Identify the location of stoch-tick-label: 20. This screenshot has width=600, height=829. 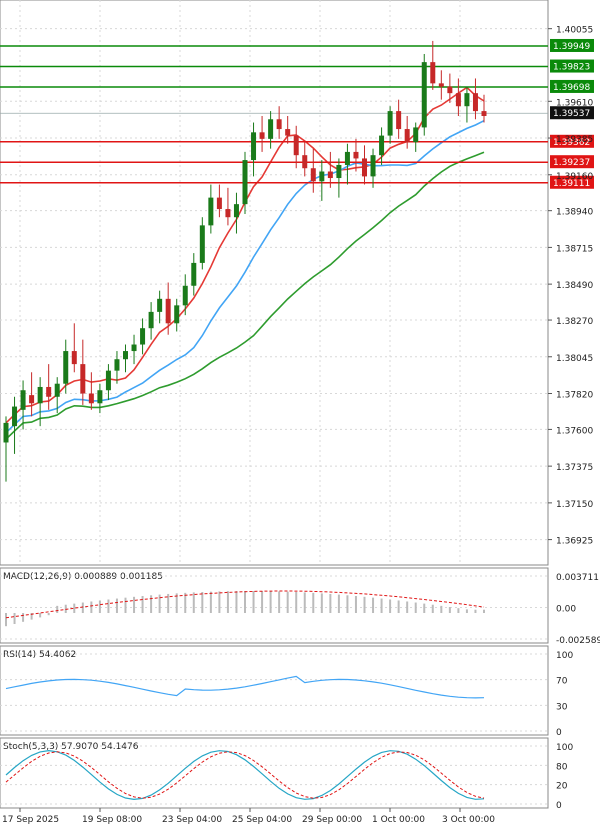
(562, 787).